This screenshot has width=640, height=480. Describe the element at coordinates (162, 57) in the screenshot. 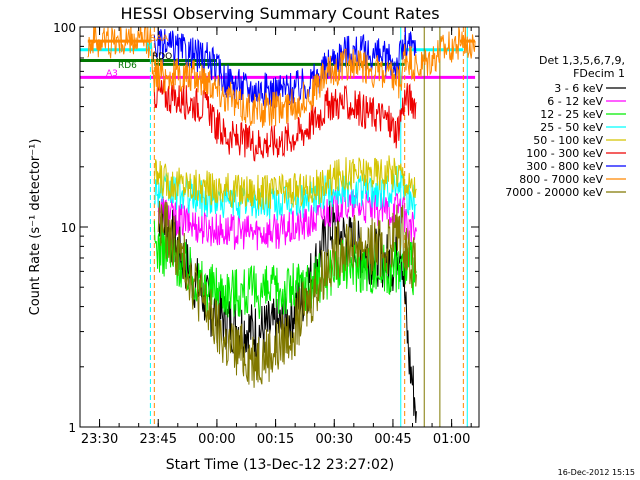

I see `flag-label: RDO` at that location.